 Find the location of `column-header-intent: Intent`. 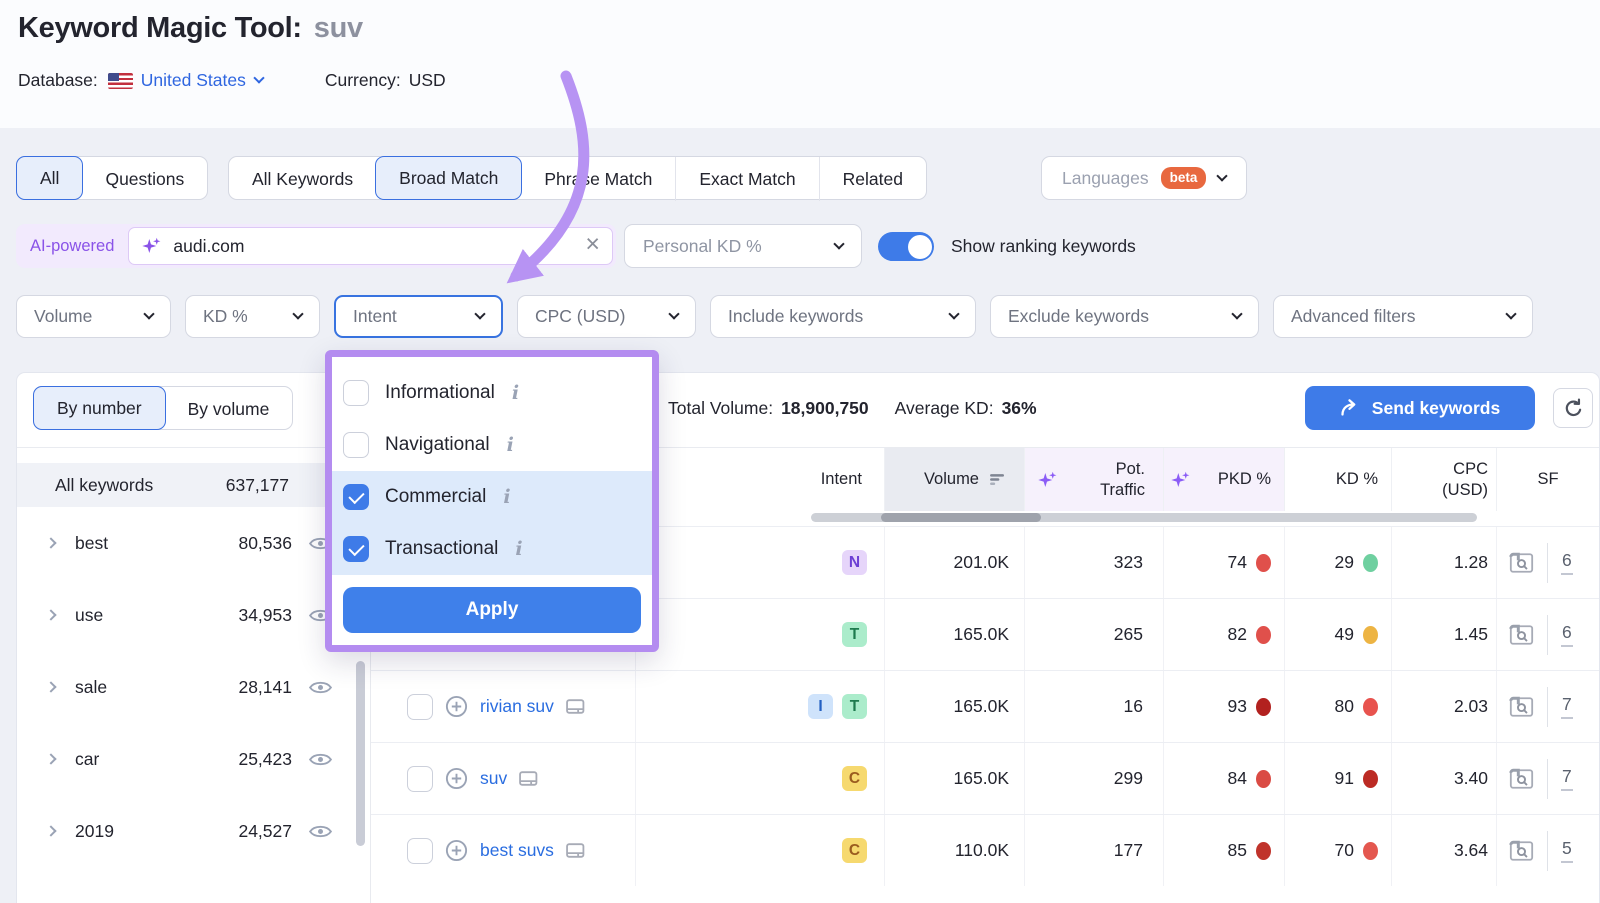

column-header-intent: Intent is located at coordinates (759, 479).